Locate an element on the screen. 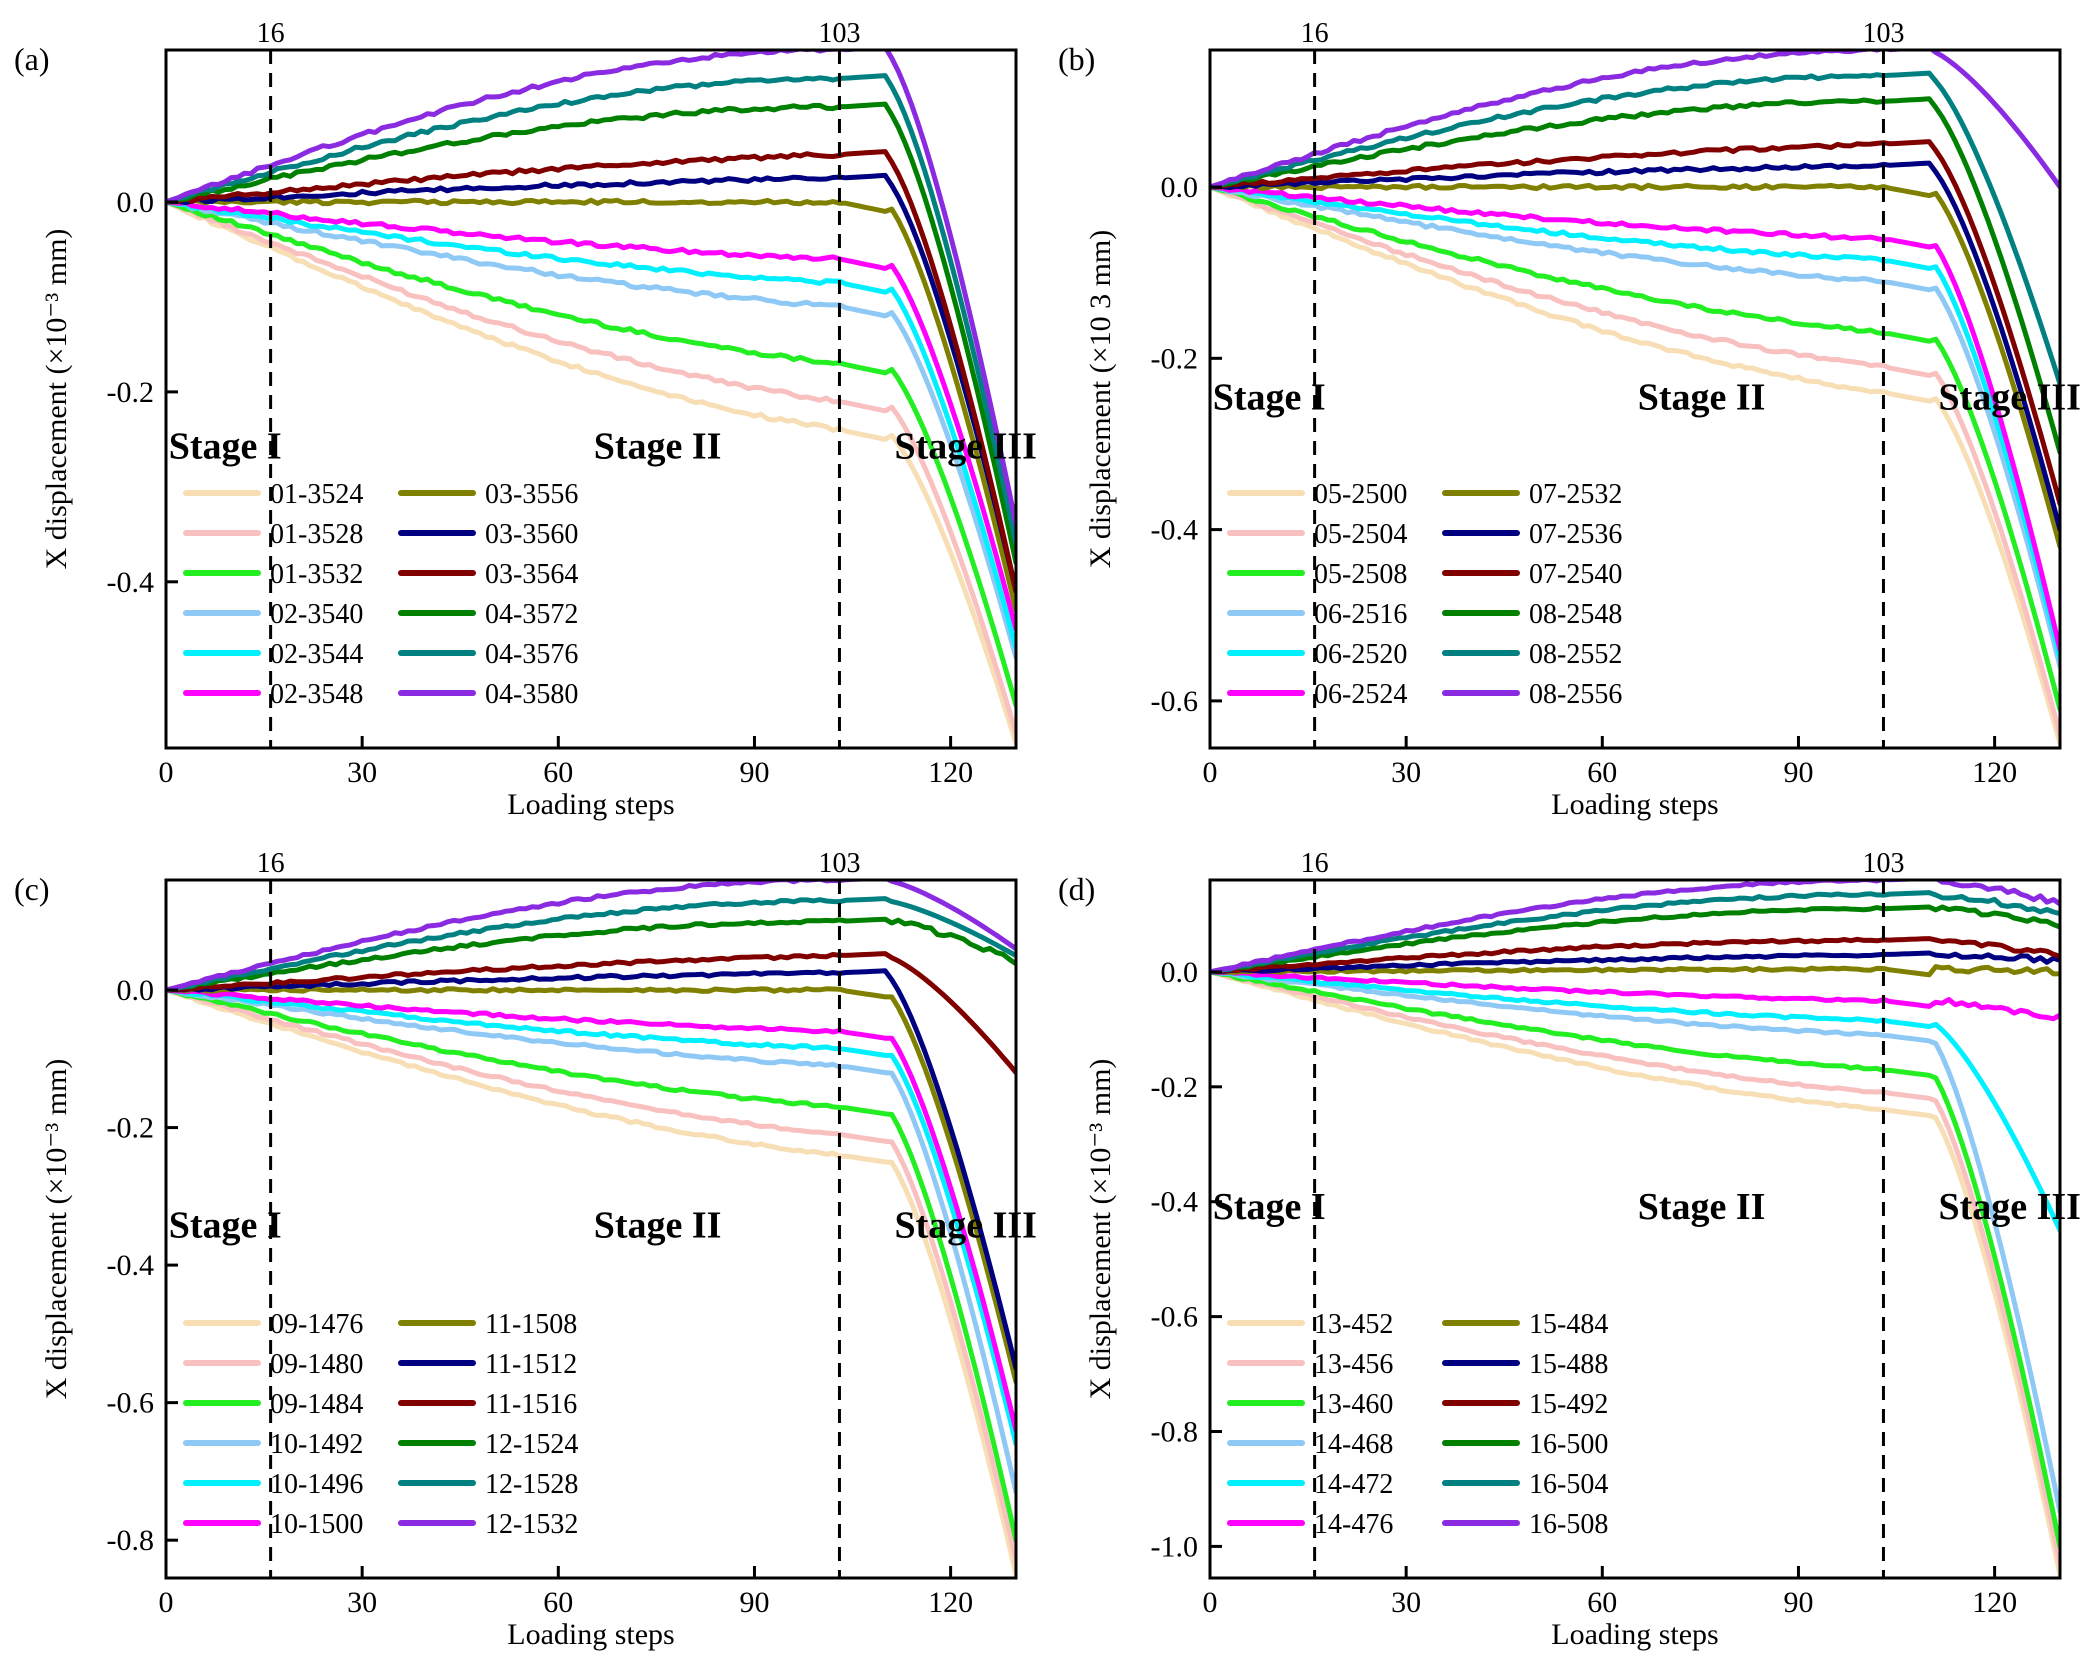  legend-label: 11-1516 is located at coordinates (531, 1404).